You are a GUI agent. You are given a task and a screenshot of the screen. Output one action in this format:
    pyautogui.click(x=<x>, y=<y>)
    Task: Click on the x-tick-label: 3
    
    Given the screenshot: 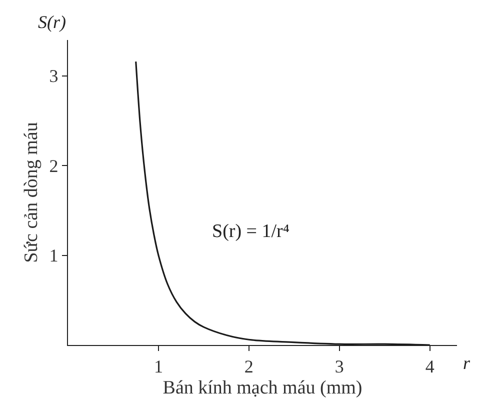 What is the action you would take?
    pyautogui.click(x=339, y=366)
    